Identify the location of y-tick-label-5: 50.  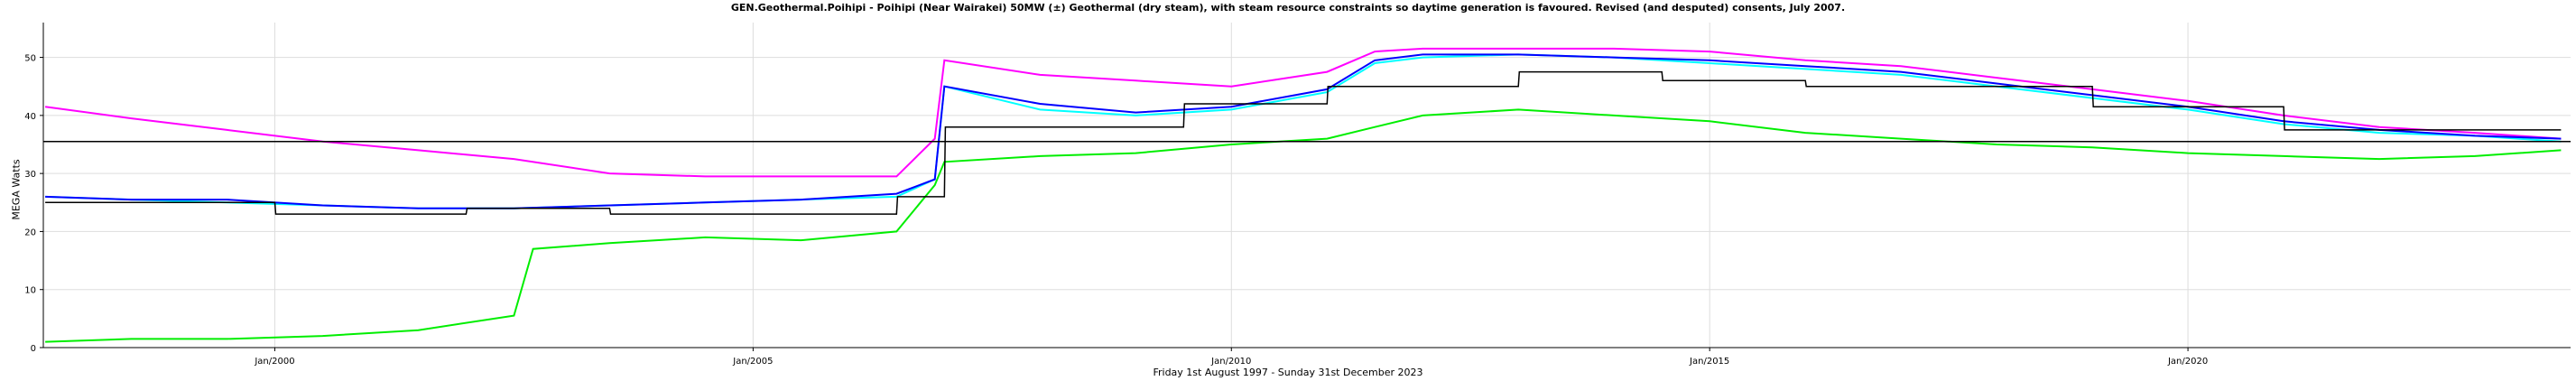
(30, 59).